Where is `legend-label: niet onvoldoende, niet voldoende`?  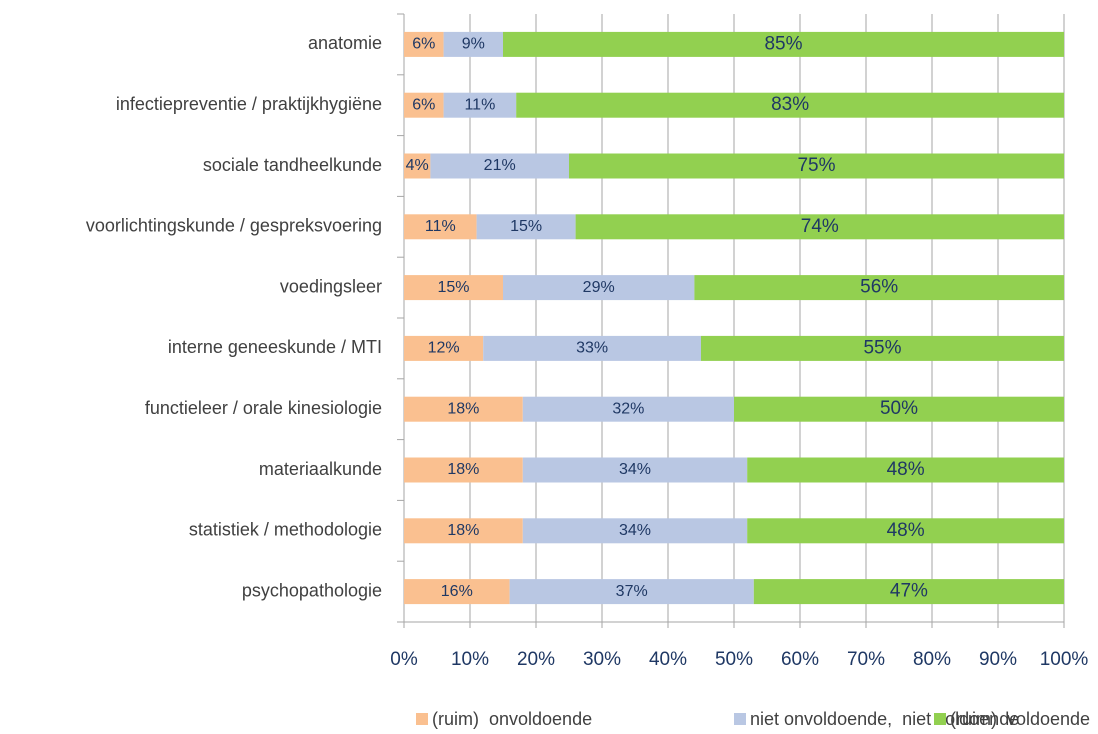
legend-label: niet onvoldoende, niet voldoende is located at coordinates (884, 719).